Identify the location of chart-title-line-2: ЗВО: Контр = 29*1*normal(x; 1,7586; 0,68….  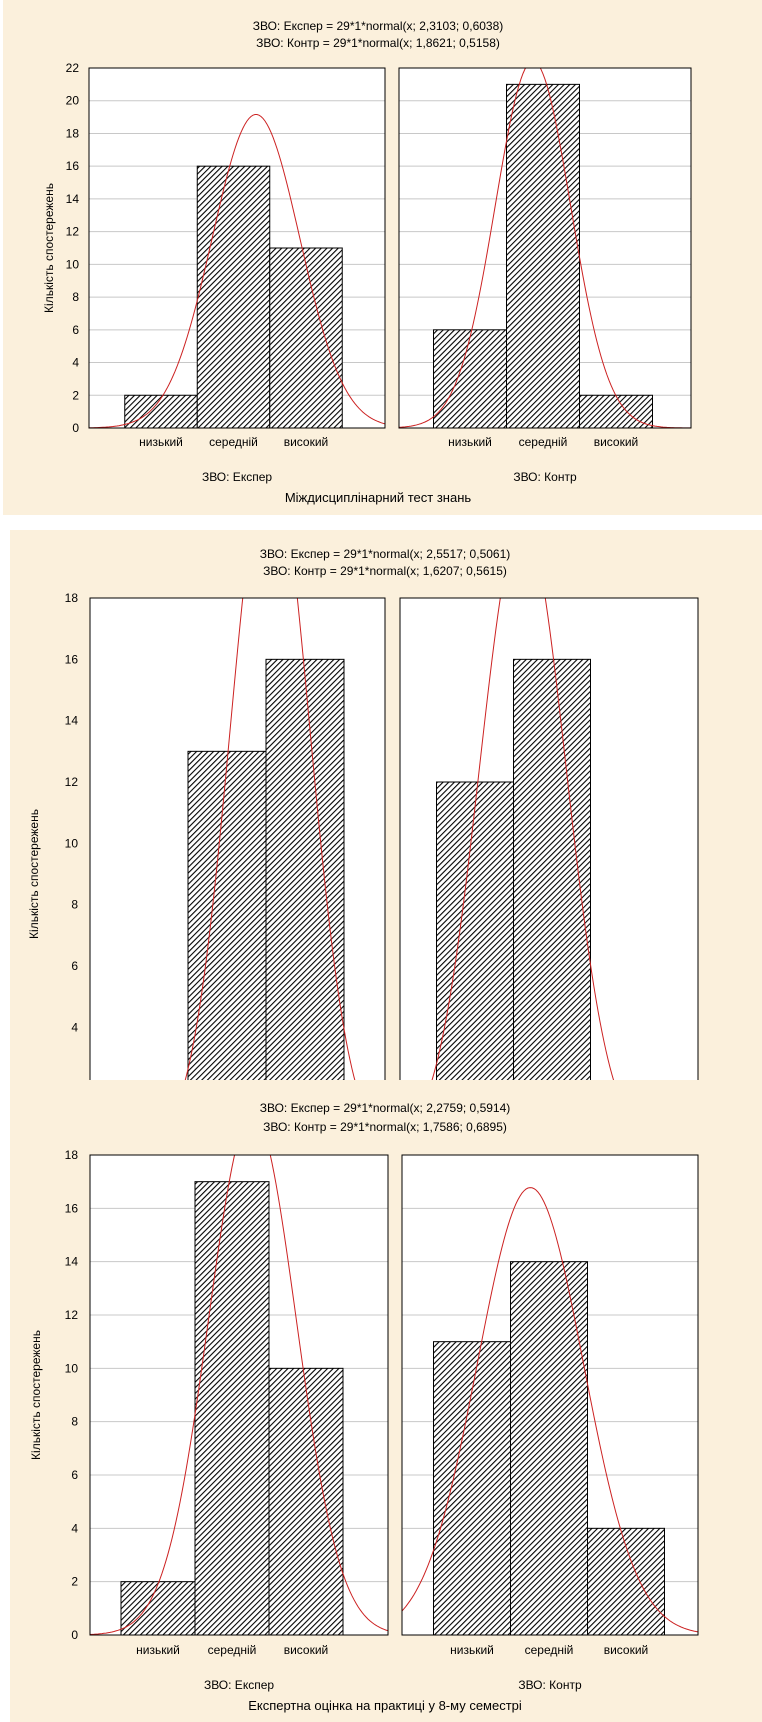
(385, 1127).